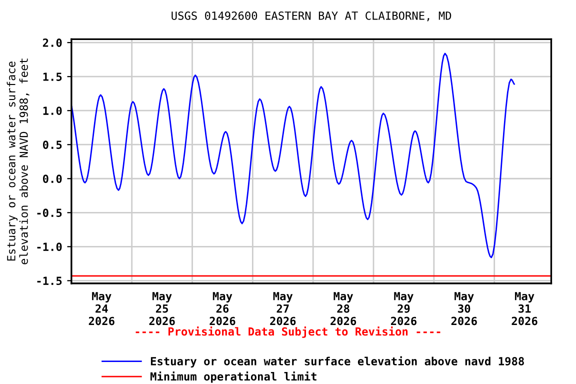  What do you see at coordinates (403, 309) in the screenshot?
I see `x-tick-label: May 29 2026` at bounding box center [403, 309].